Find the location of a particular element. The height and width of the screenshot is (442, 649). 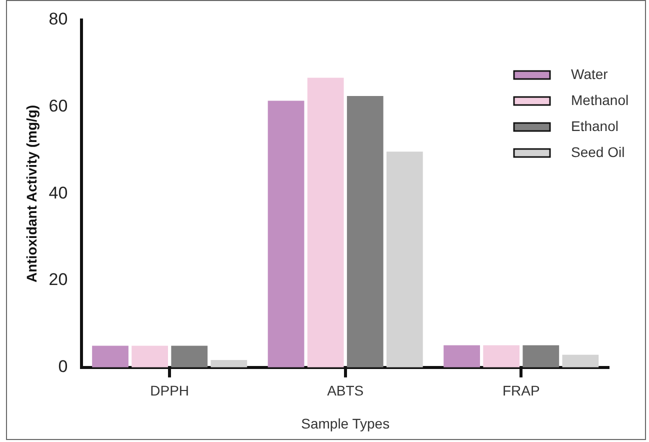

y-axis-title: Antioxidant Activity (mg/g) is located at coordinates (31, 193).